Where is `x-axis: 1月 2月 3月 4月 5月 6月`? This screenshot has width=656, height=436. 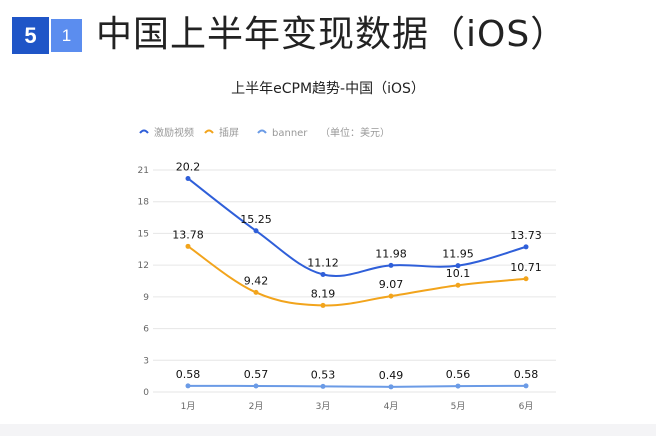
x-axis: 1月 2月 3月 4月 5月 6月 is located at coordinates (357, 406).